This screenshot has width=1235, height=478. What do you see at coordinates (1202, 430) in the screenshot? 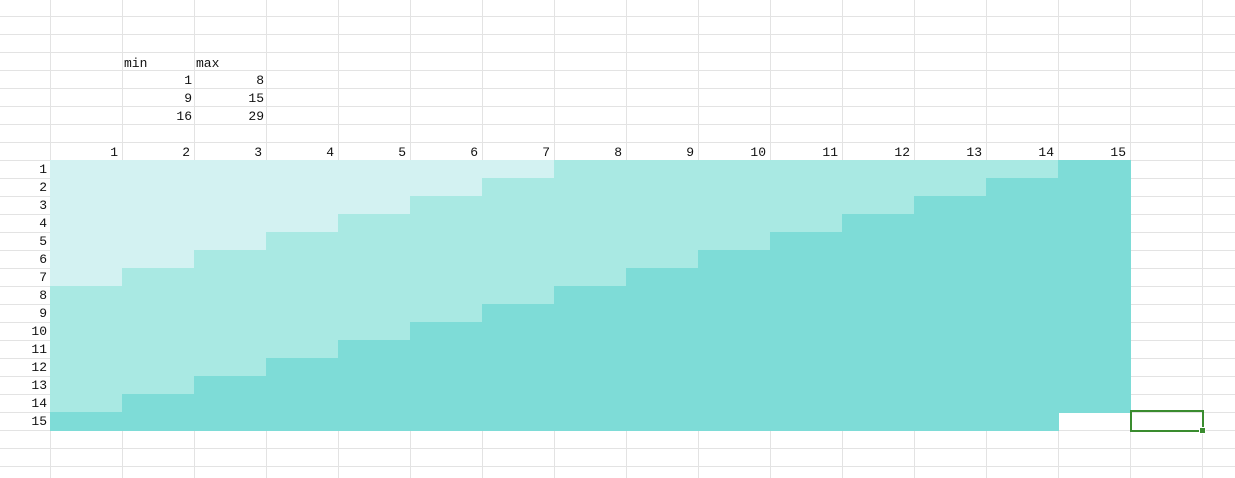
I see `fill-handle` at bounding box center [1202, 430].